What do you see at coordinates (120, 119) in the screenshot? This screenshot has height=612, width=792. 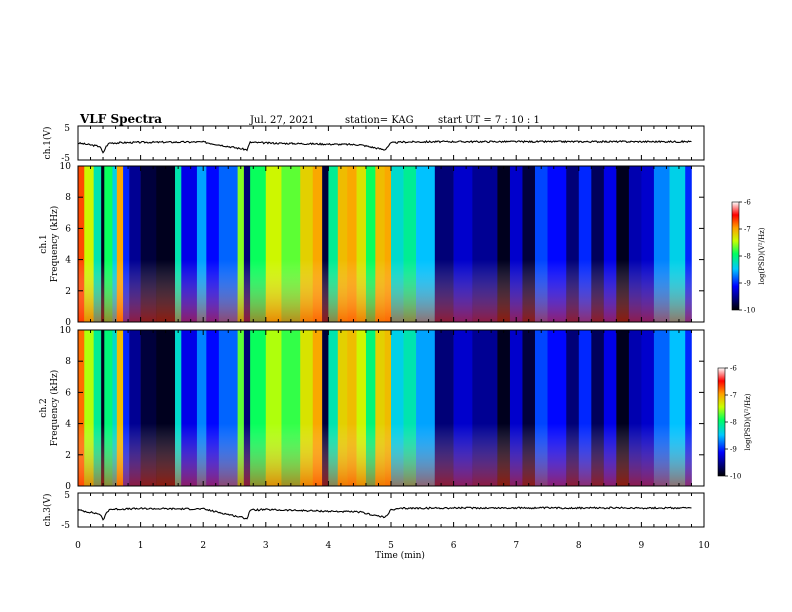 I see `chart-title: VLF Spectra` at bounding box center [120, 119].